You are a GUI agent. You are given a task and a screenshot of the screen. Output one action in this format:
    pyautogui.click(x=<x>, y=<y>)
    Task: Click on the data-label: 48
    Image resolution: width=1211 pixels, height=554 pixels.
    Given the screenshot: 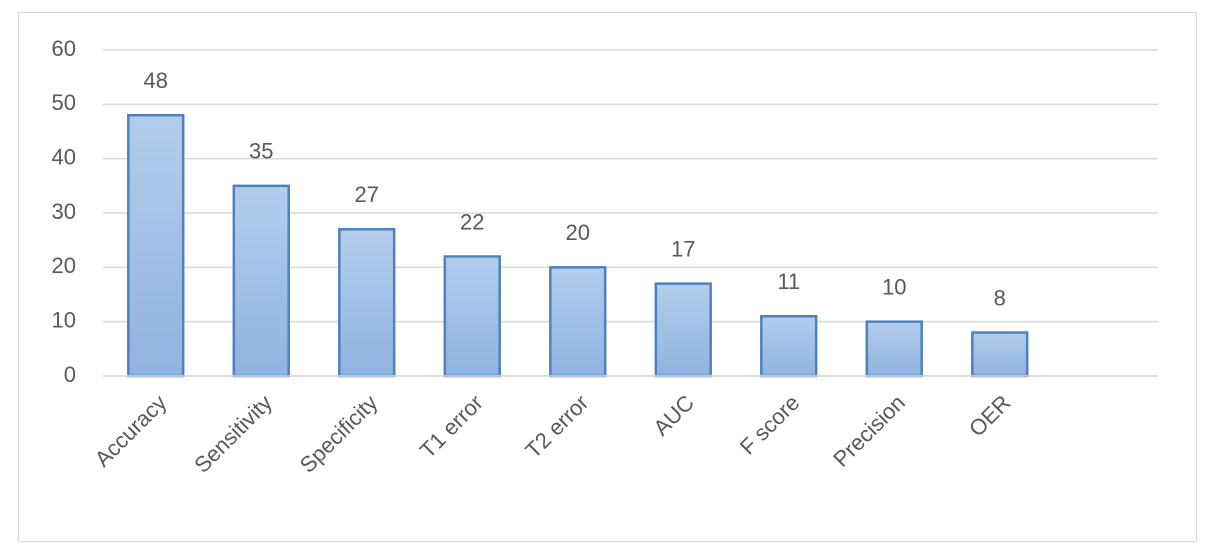 What is the action you would take?
    pyautogui.click(x=156, y=80)
    